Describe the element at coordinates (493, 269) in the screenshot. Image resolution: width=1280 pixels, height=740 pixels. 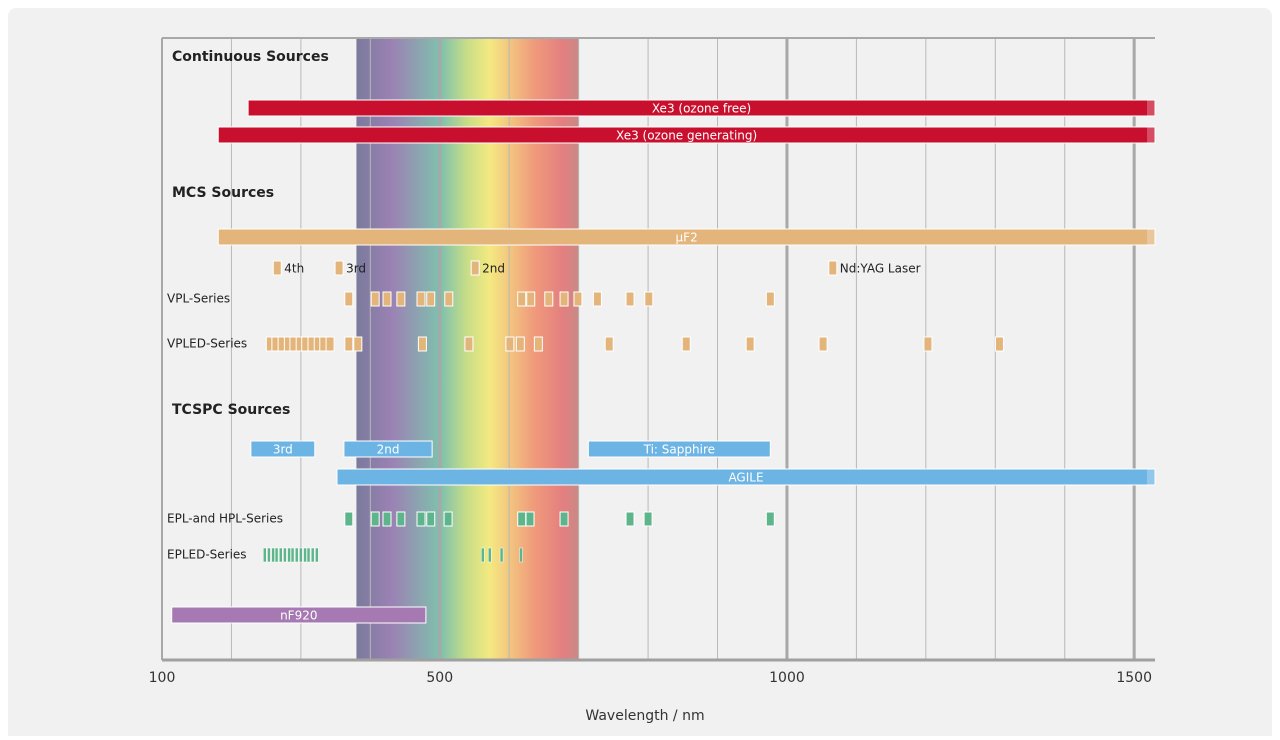
I see `marker-label: 2nd` at that location.